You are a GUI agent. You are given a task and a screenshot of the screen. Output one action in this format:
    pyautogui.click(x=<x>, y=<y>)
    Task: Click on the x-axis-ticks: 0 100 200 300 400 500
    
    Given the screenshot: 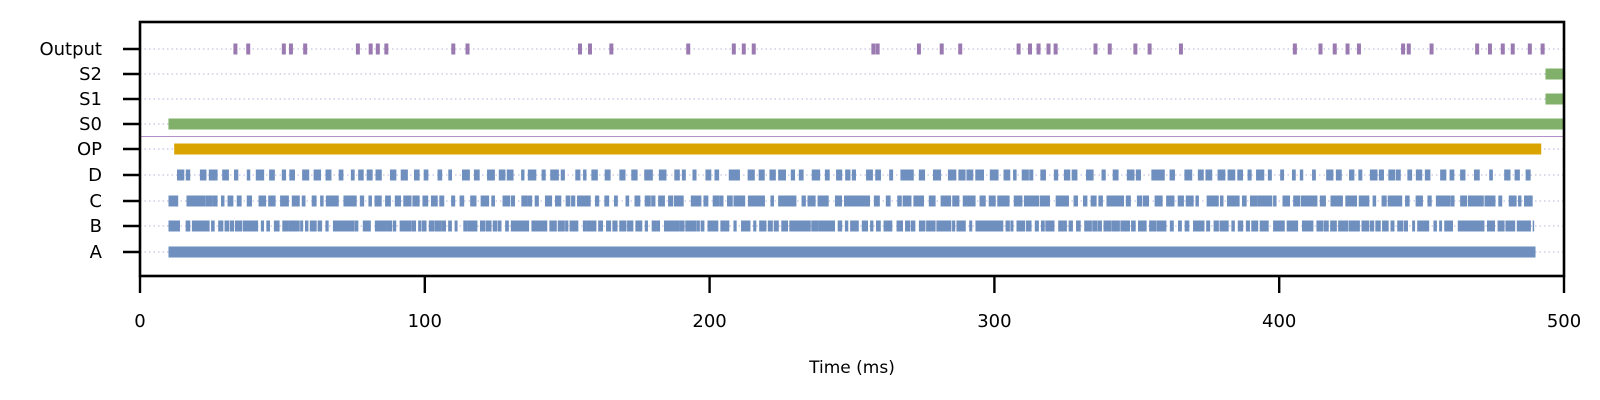 What is the action you would take?
    pyautogui.click(x=857, y=304)
    